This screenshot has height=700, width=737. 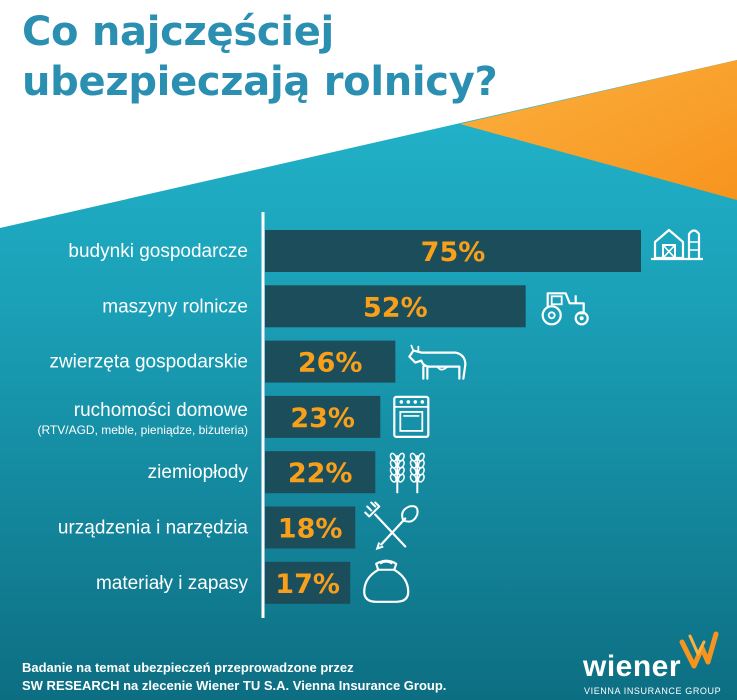 I want to click on category-label-6: urządzenia i narzędzia, so click(x=153, y=528).